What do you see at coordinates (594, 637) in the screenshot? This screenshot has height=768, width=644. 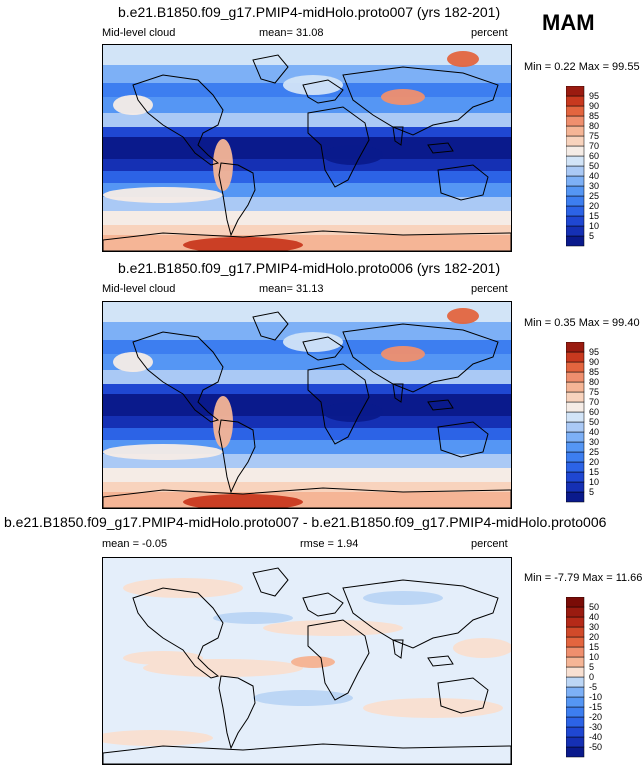 I see `panel3-colorbar-tick-label: 20` at bounding box center [594, 637].